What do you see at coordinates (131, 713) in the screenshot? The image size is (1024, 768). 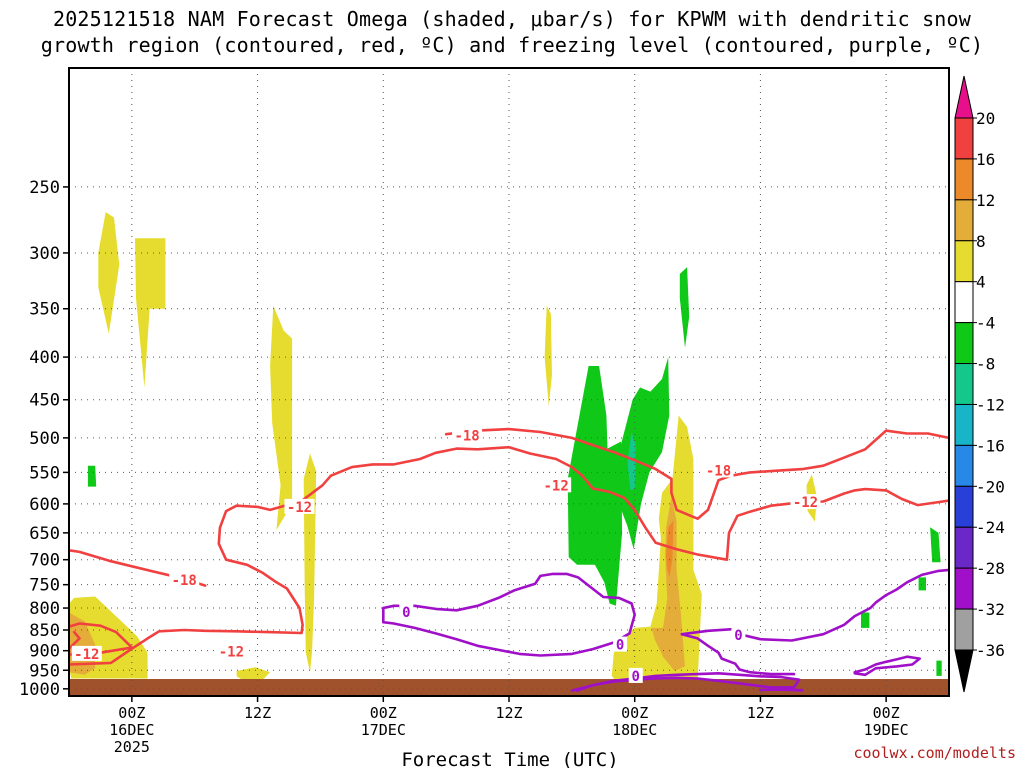 I see `x-tick-label-0-1: 00Z` at bounding box center [131, 713].